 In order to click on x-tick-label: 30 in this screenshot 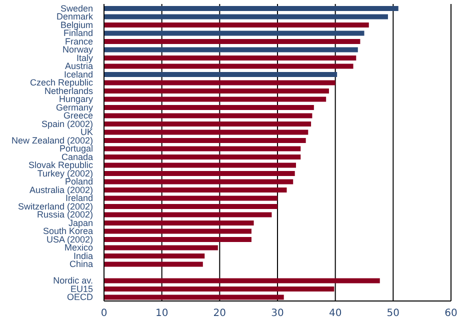, I will do `click(277, 314)`.